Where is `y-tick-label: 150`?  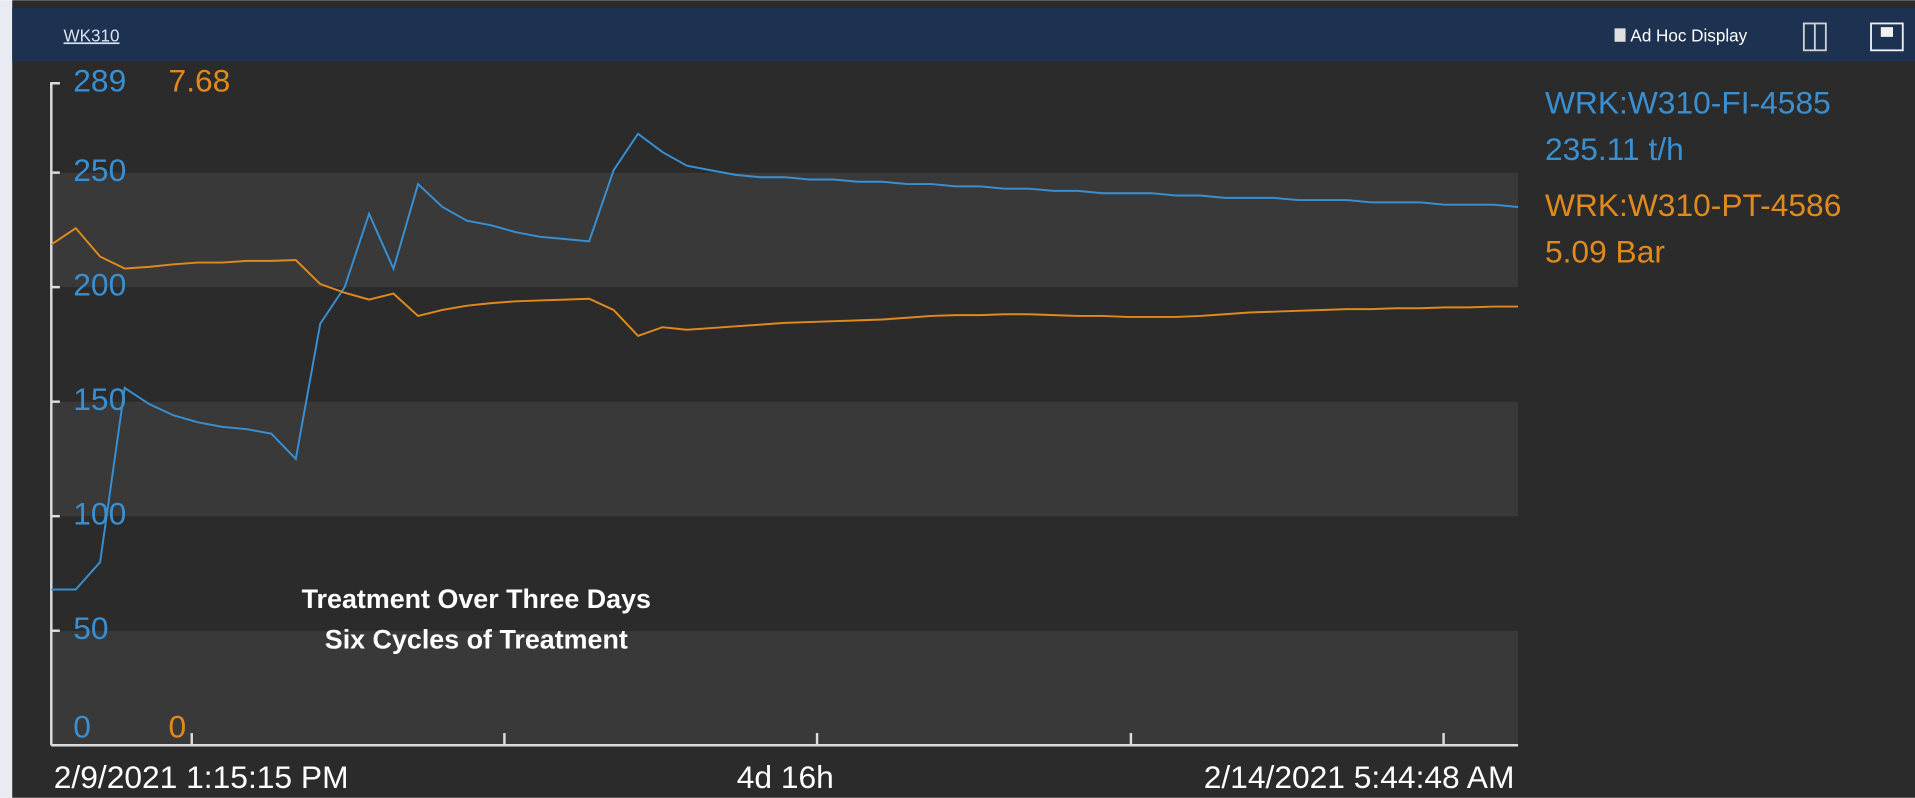 y-tick-label: 150 is located at coordinates (99, 399).